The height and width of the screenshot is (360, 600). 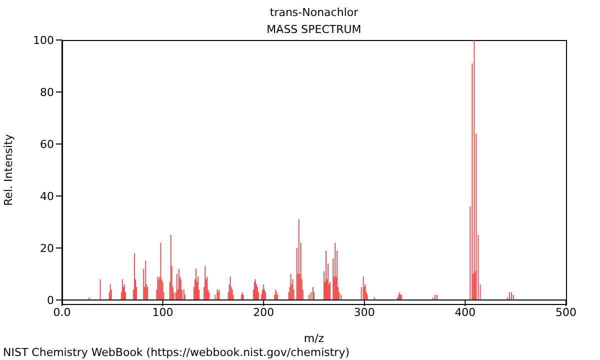 I want to click on y-axis-title: Rel. Intensity, so click(x=8, y=170).